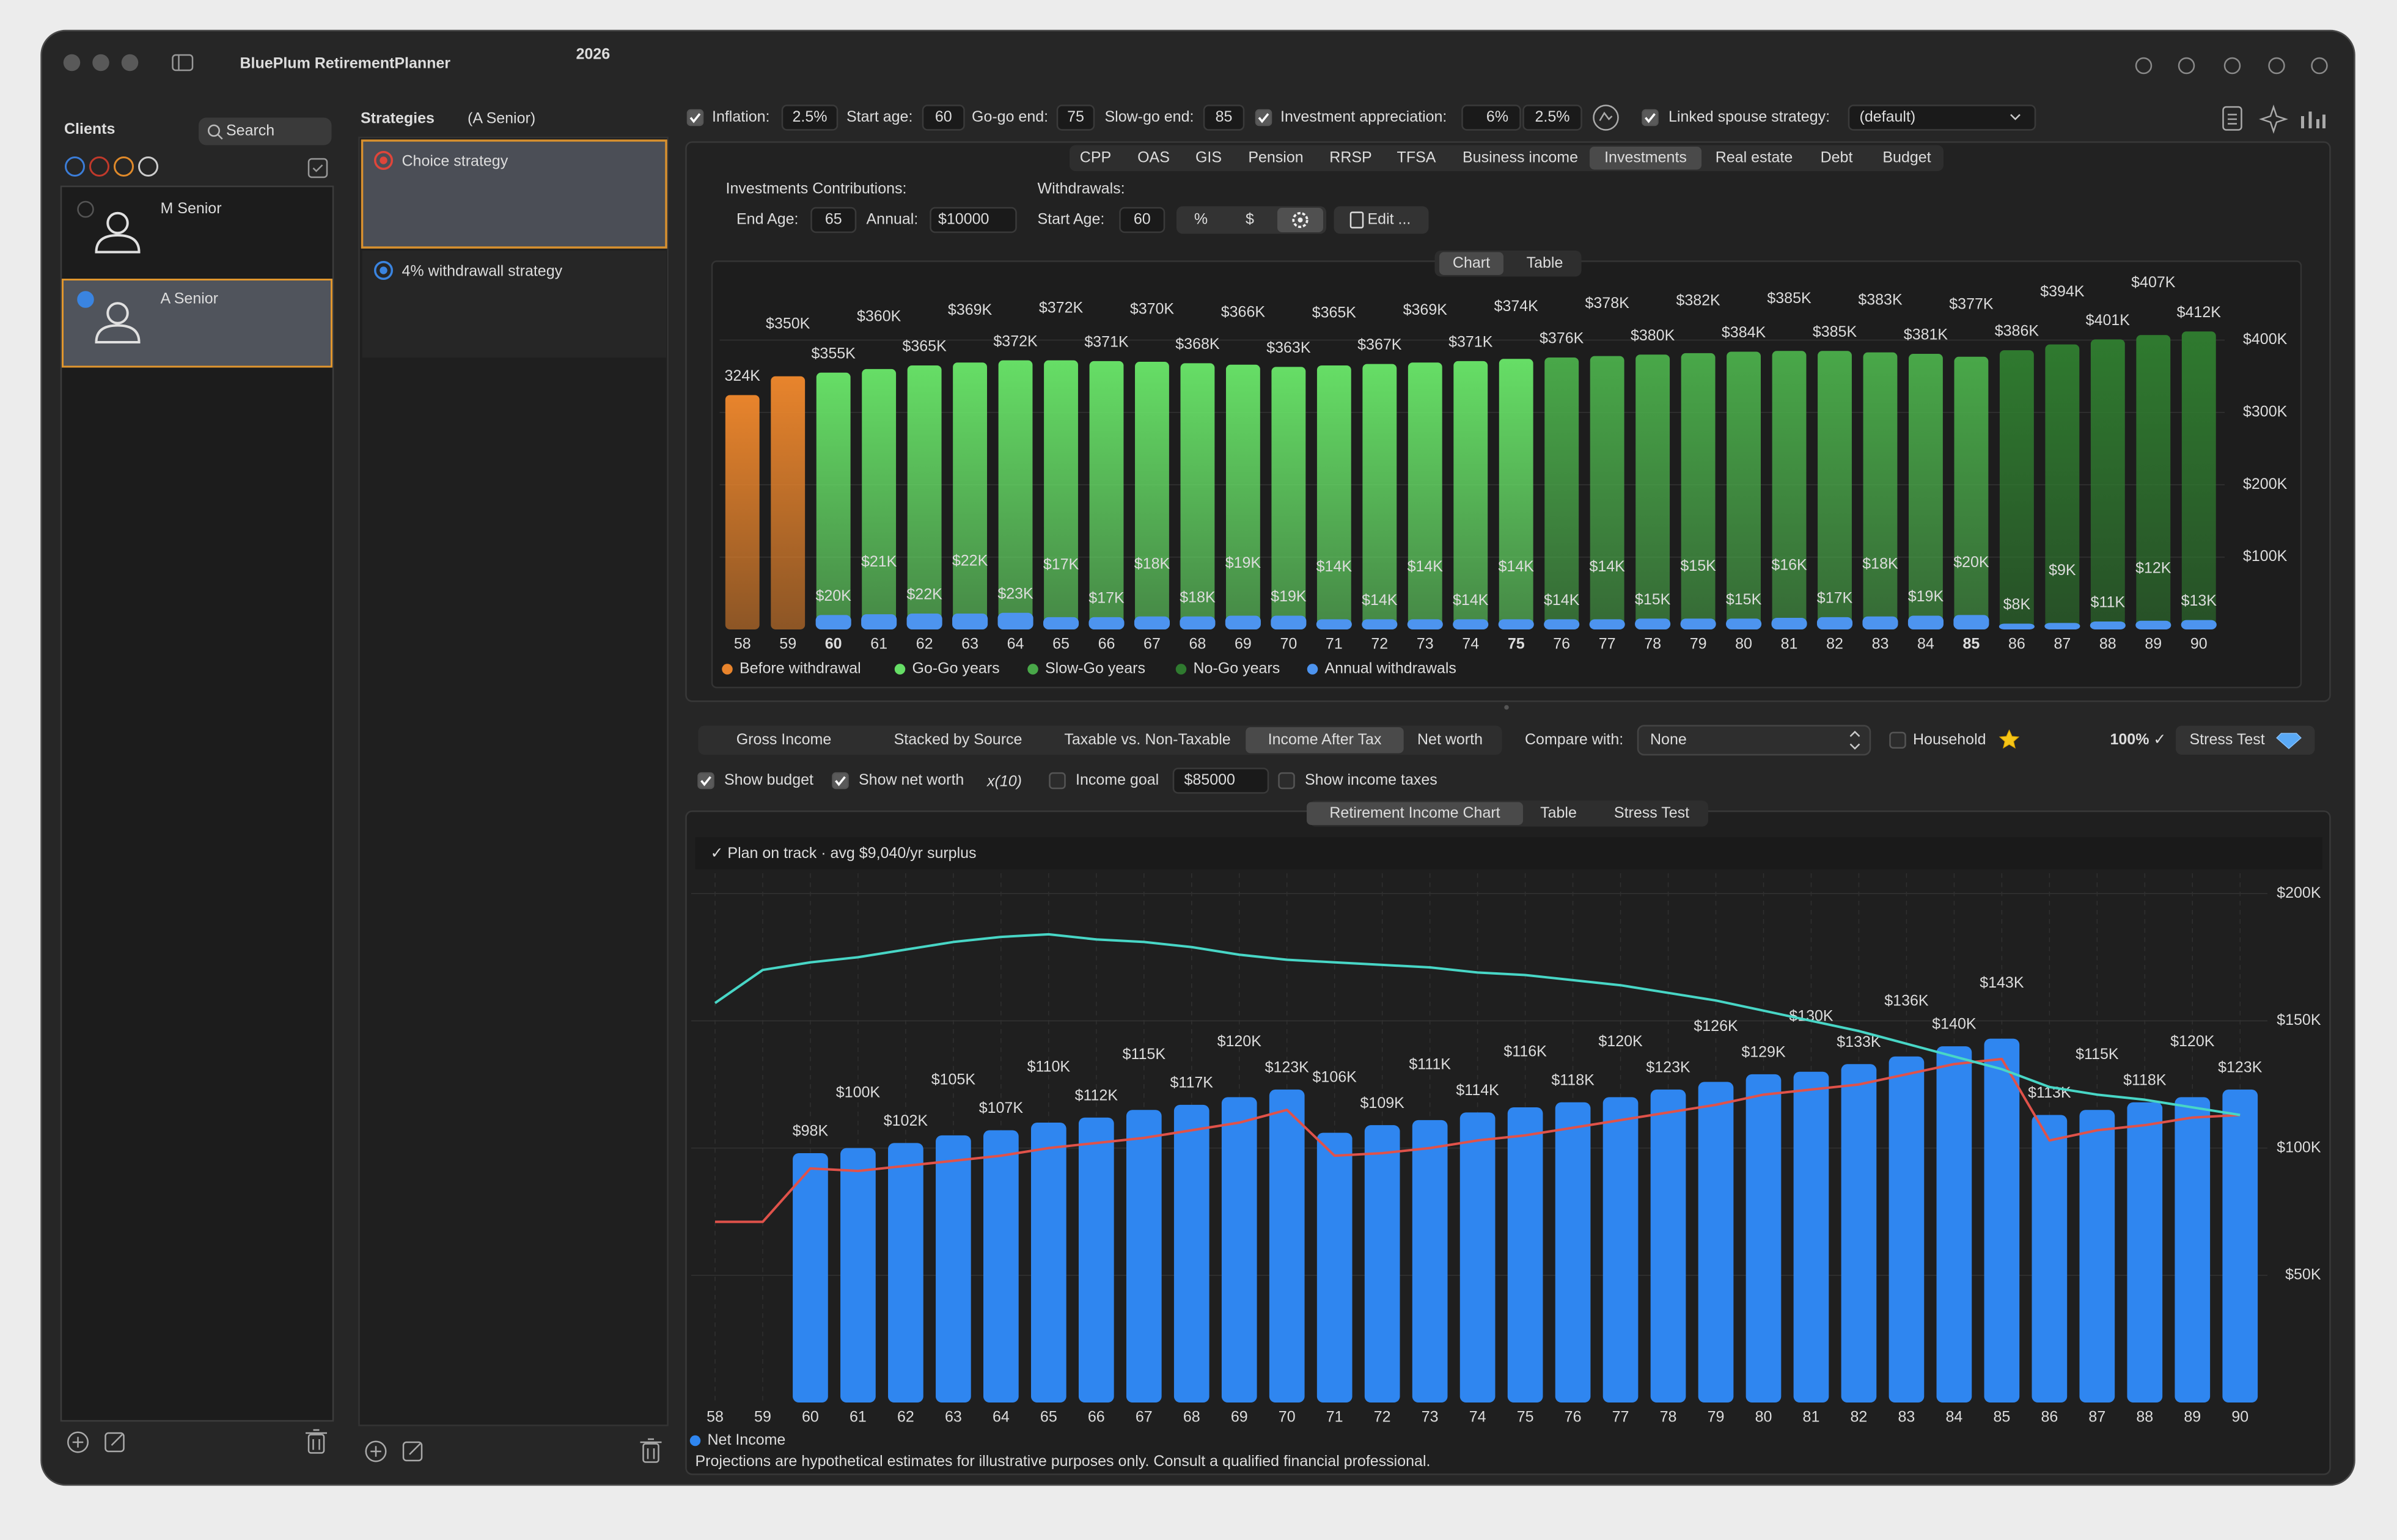  I want to click on report-button, so click(2232, 119).